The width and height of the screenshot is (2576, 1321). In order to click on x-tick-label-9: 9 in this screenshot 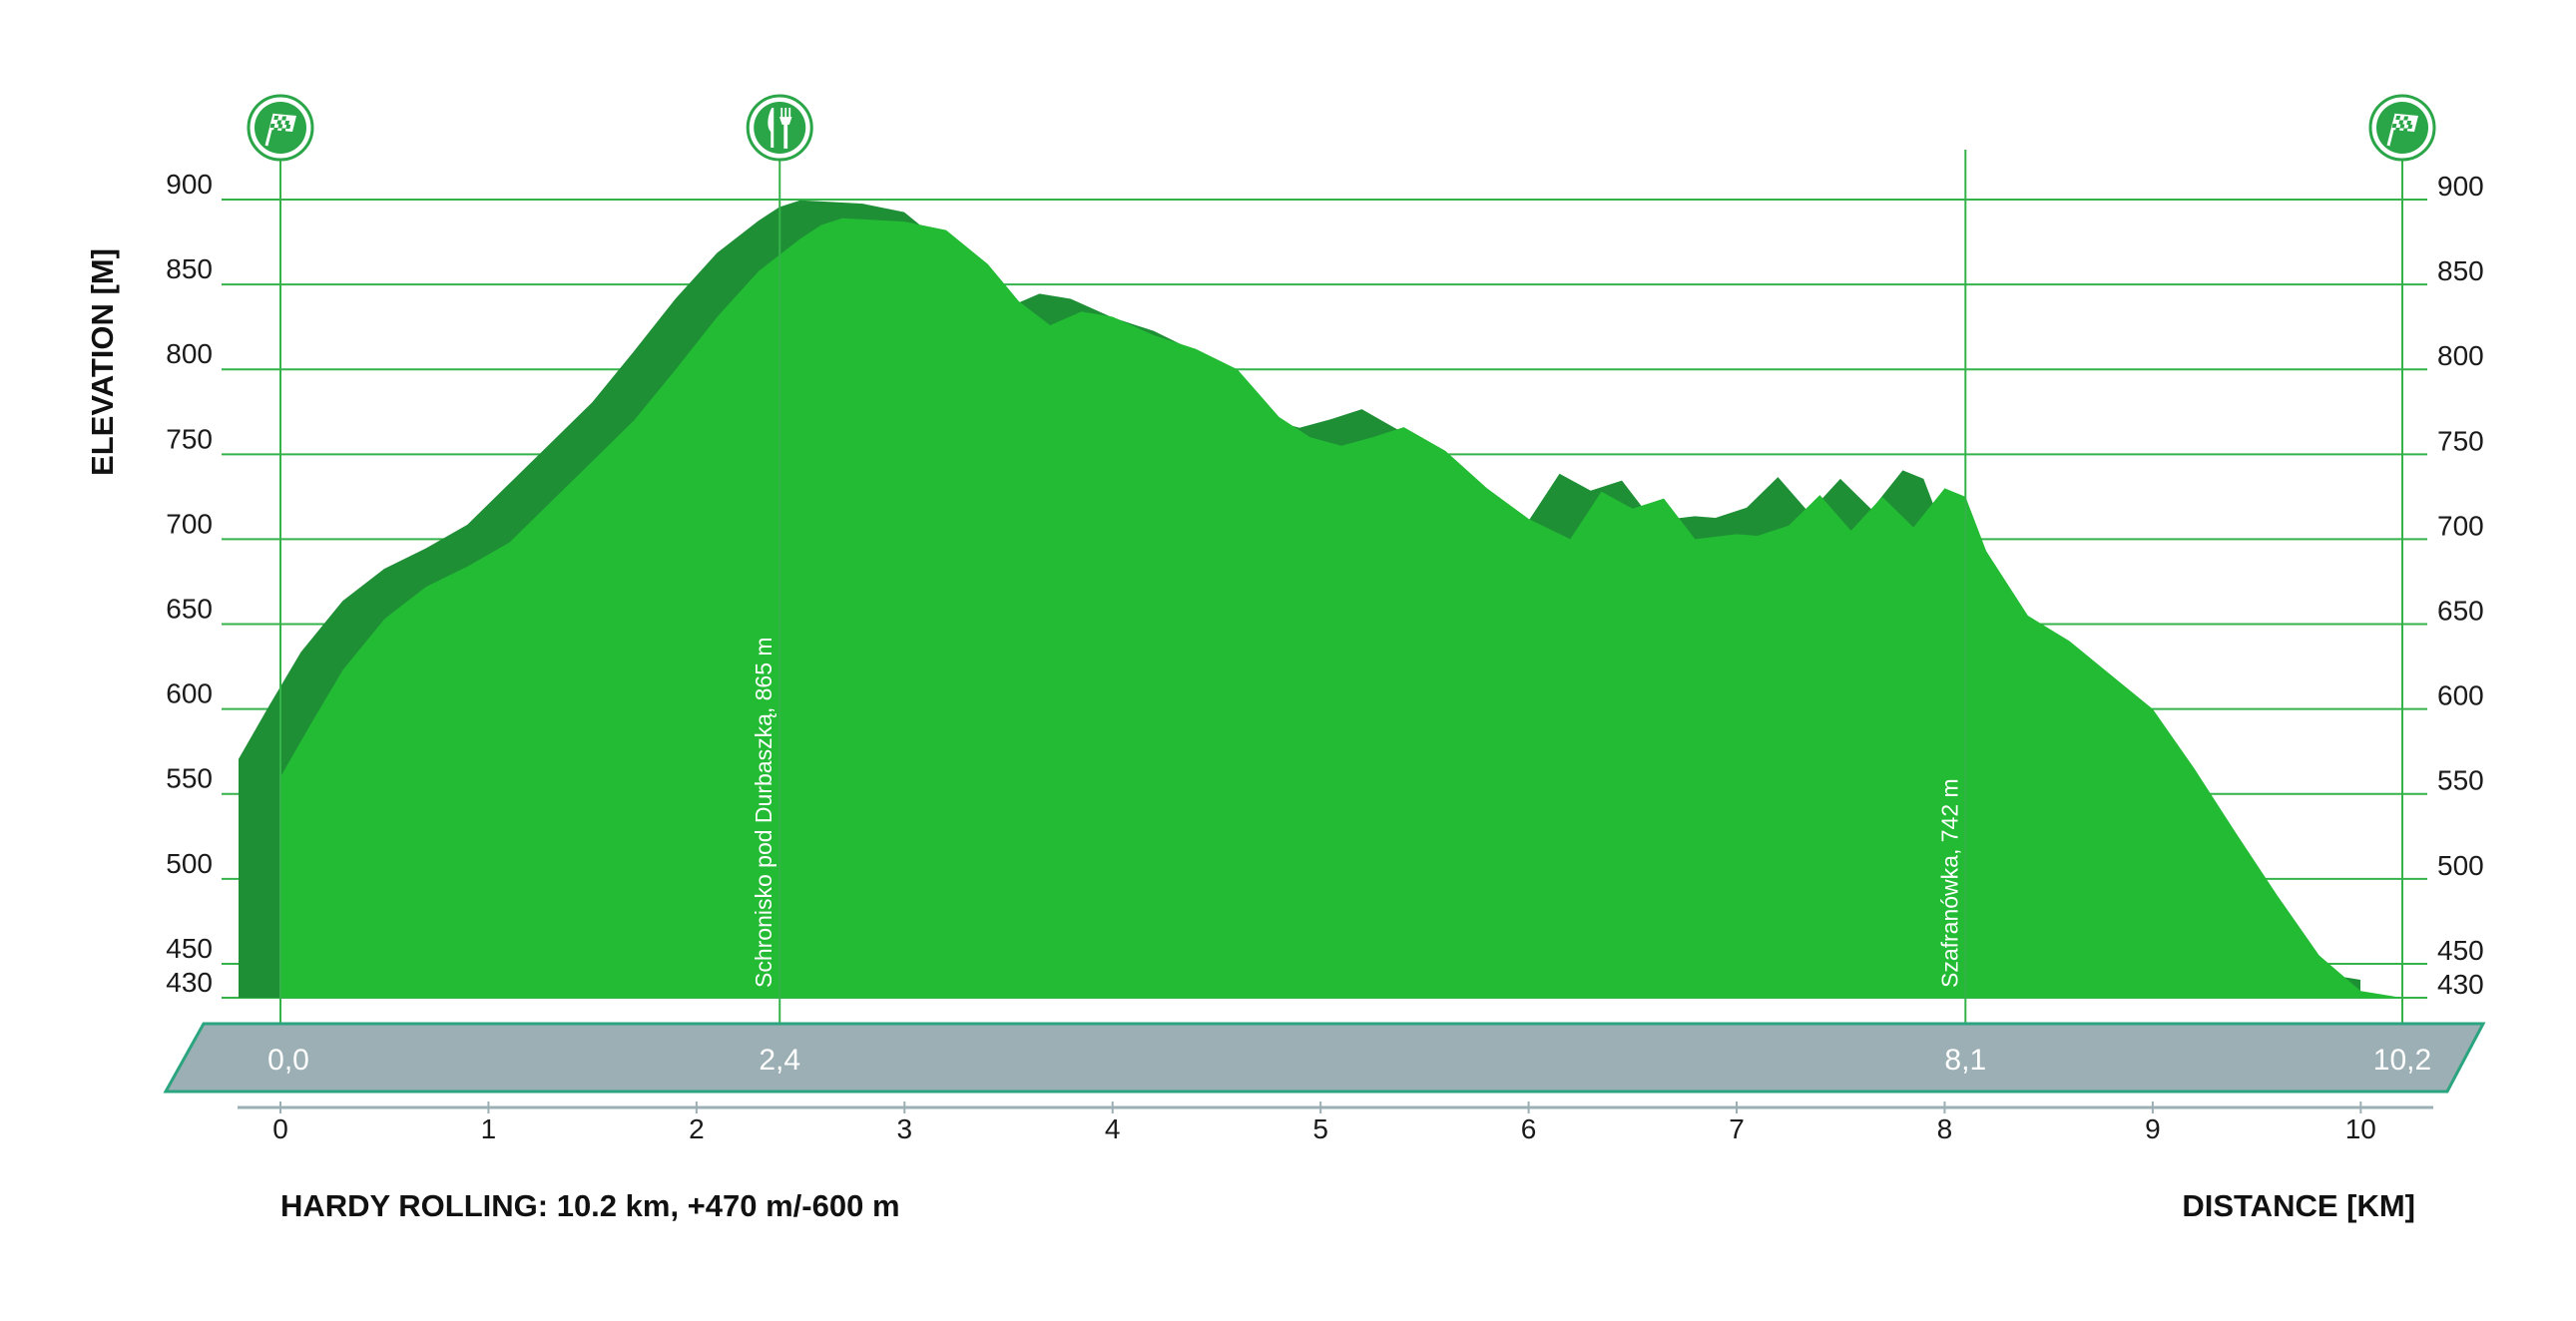, I will do `click(2153, 1129)`.